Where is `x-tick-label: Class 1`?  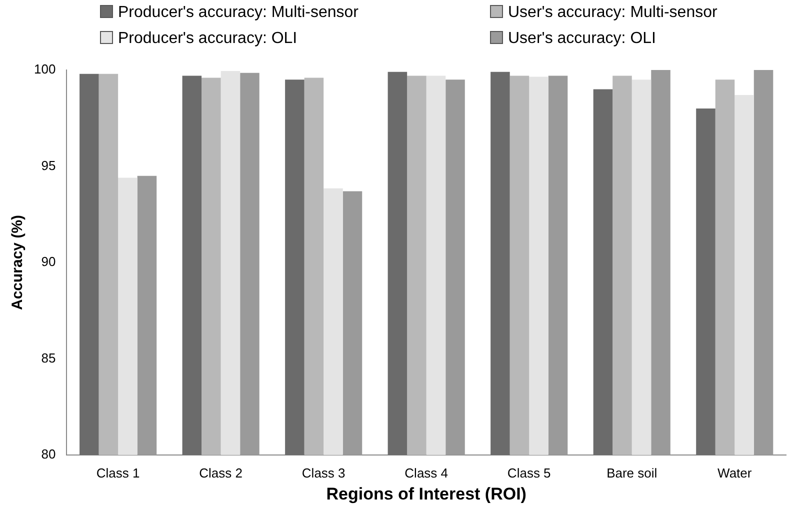 x-tick-label: Class 1 is located at coordinates (118, 472).